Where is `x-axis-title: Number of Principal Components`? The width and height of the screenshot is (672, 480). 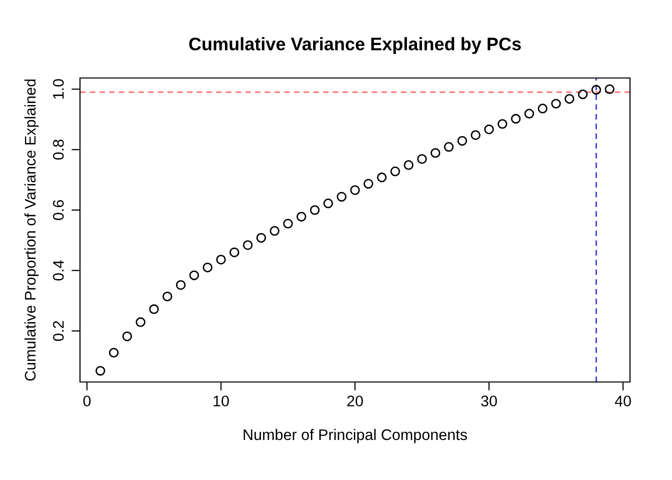 x-axis-title: Number of Principal Components is located at coordinates (355, 436).